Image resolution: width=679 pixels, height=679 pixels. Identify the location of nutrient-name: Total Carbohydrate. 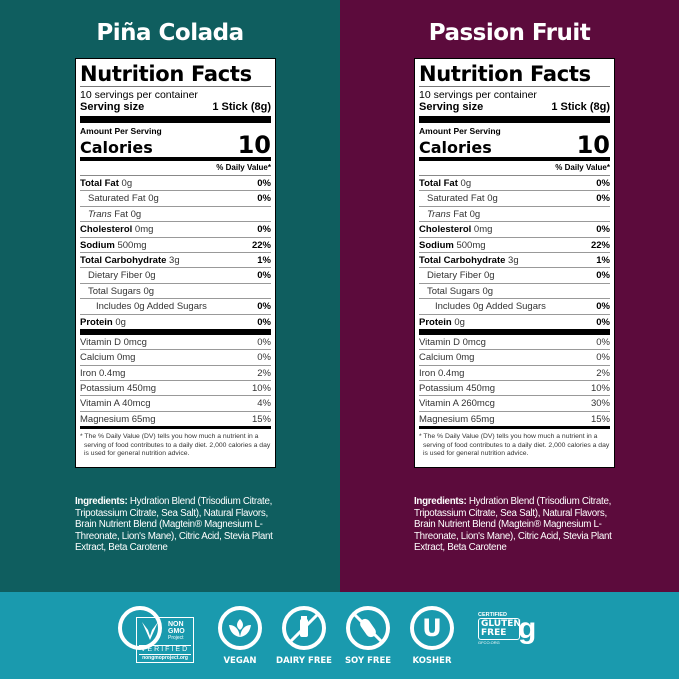
(123, 260).